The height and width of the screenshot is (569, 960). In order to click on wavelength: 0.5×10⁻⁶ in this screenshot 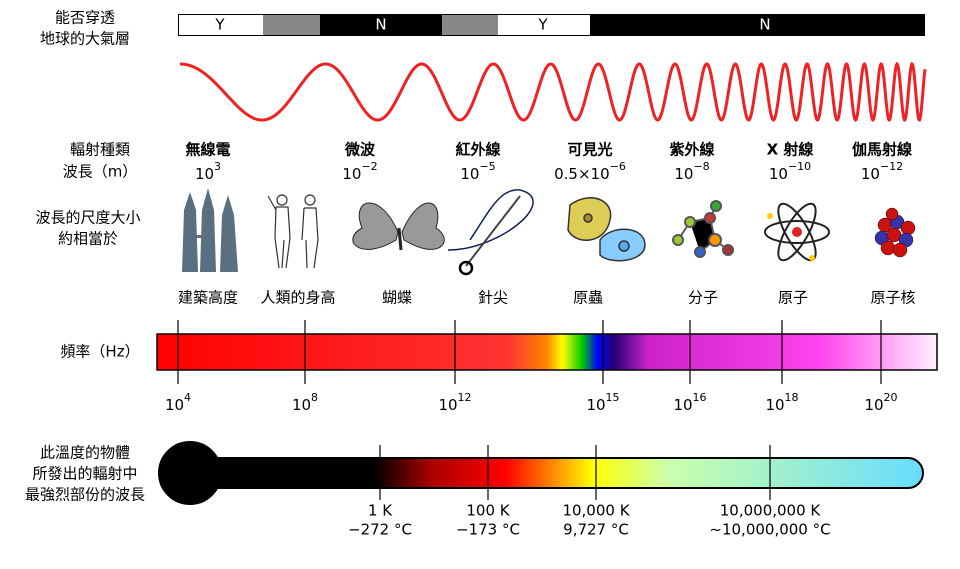, I will do `click(590, 171)`.